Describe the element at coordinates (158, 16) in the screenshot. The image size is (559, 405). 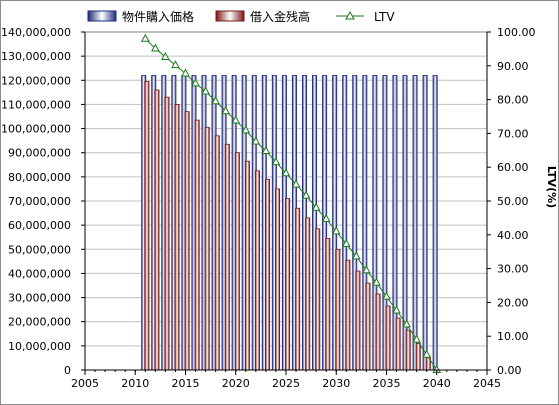
I see `legend-label-purchase-price: 物件購入価格` at that location.